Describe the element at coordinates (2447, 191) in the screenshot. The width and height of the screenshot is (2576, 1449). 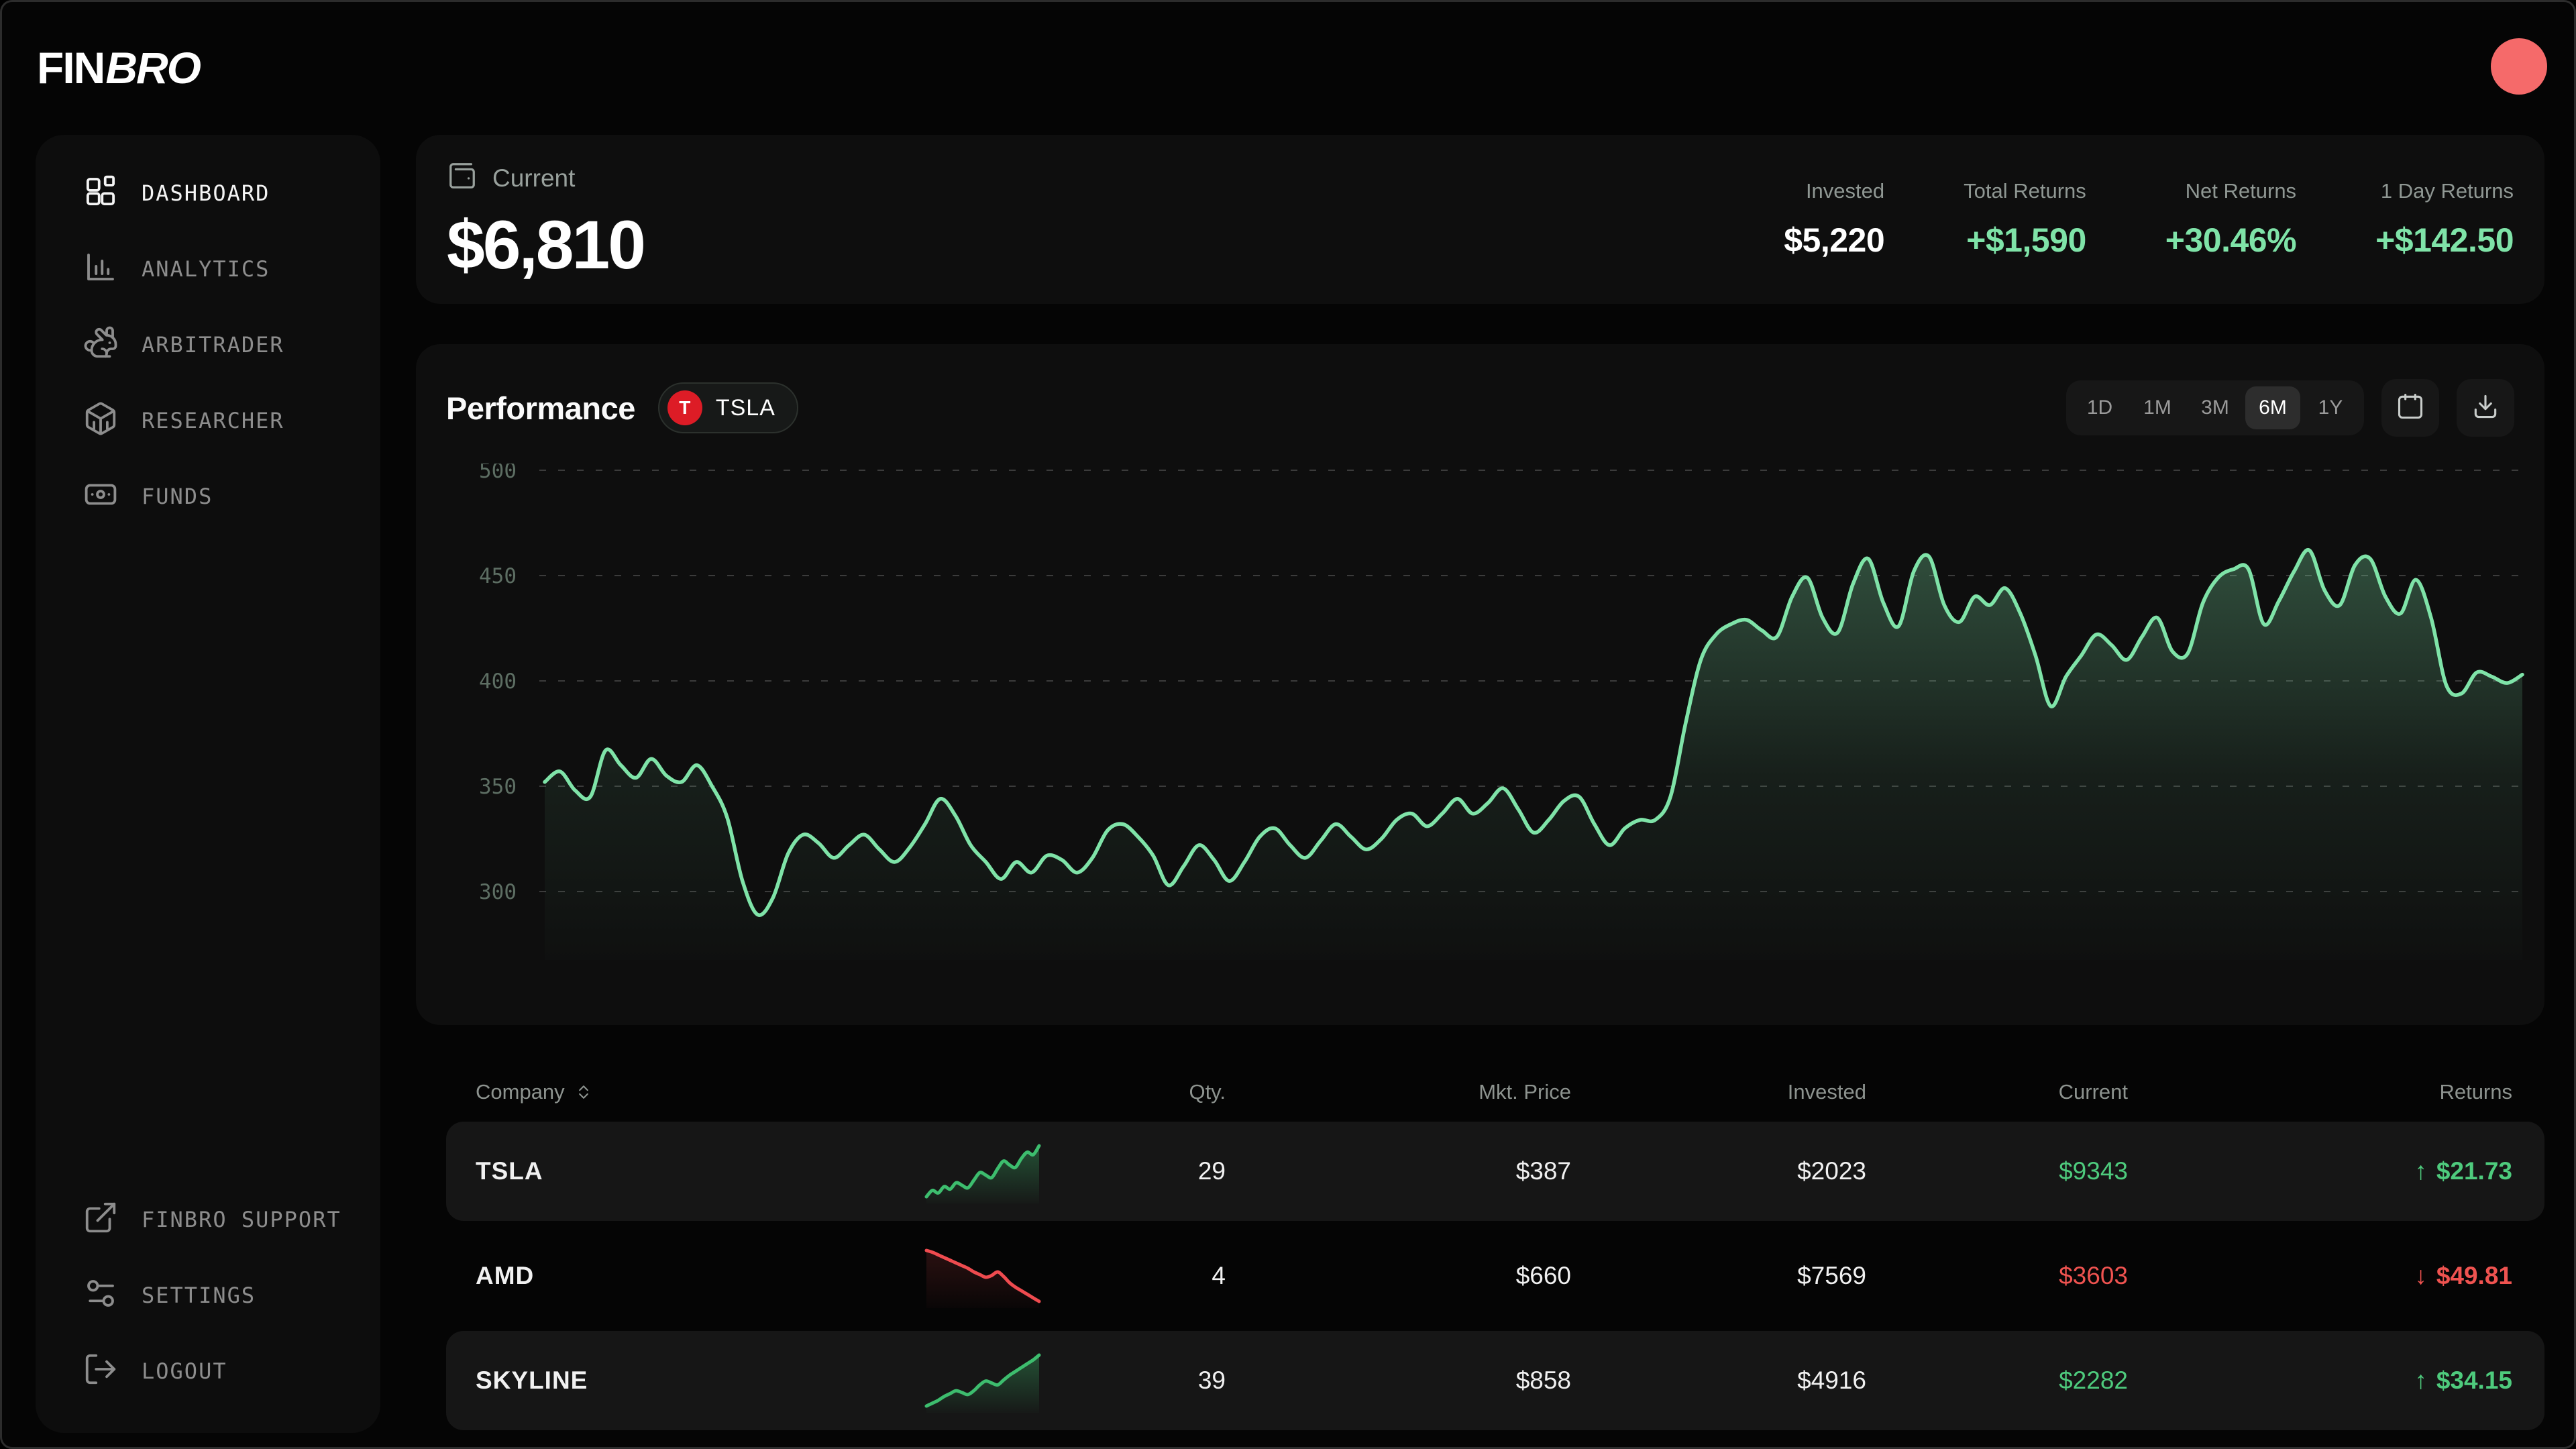
I see `stat-label: 1 Day Returns` at that location.